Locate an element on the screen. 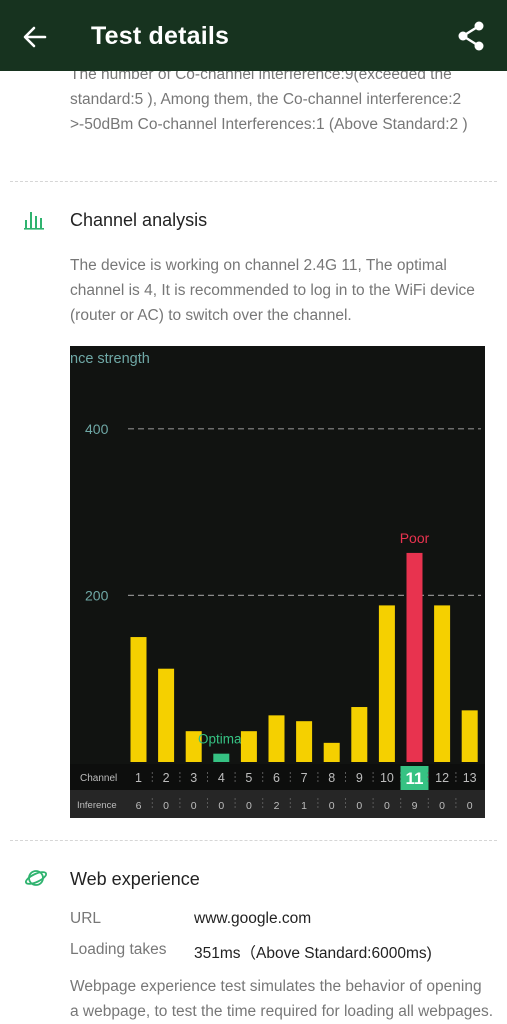  inference-row-label: Inference is located at coordinates (97, 805).